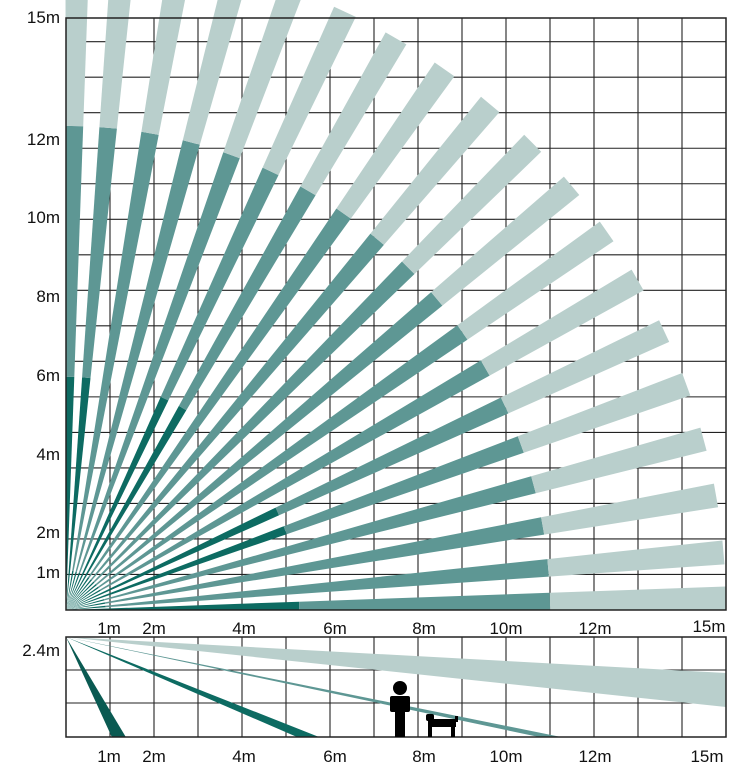 The image size is (733, 774). I want to click on side-x-label-12m: 12m, so click(594, 756).